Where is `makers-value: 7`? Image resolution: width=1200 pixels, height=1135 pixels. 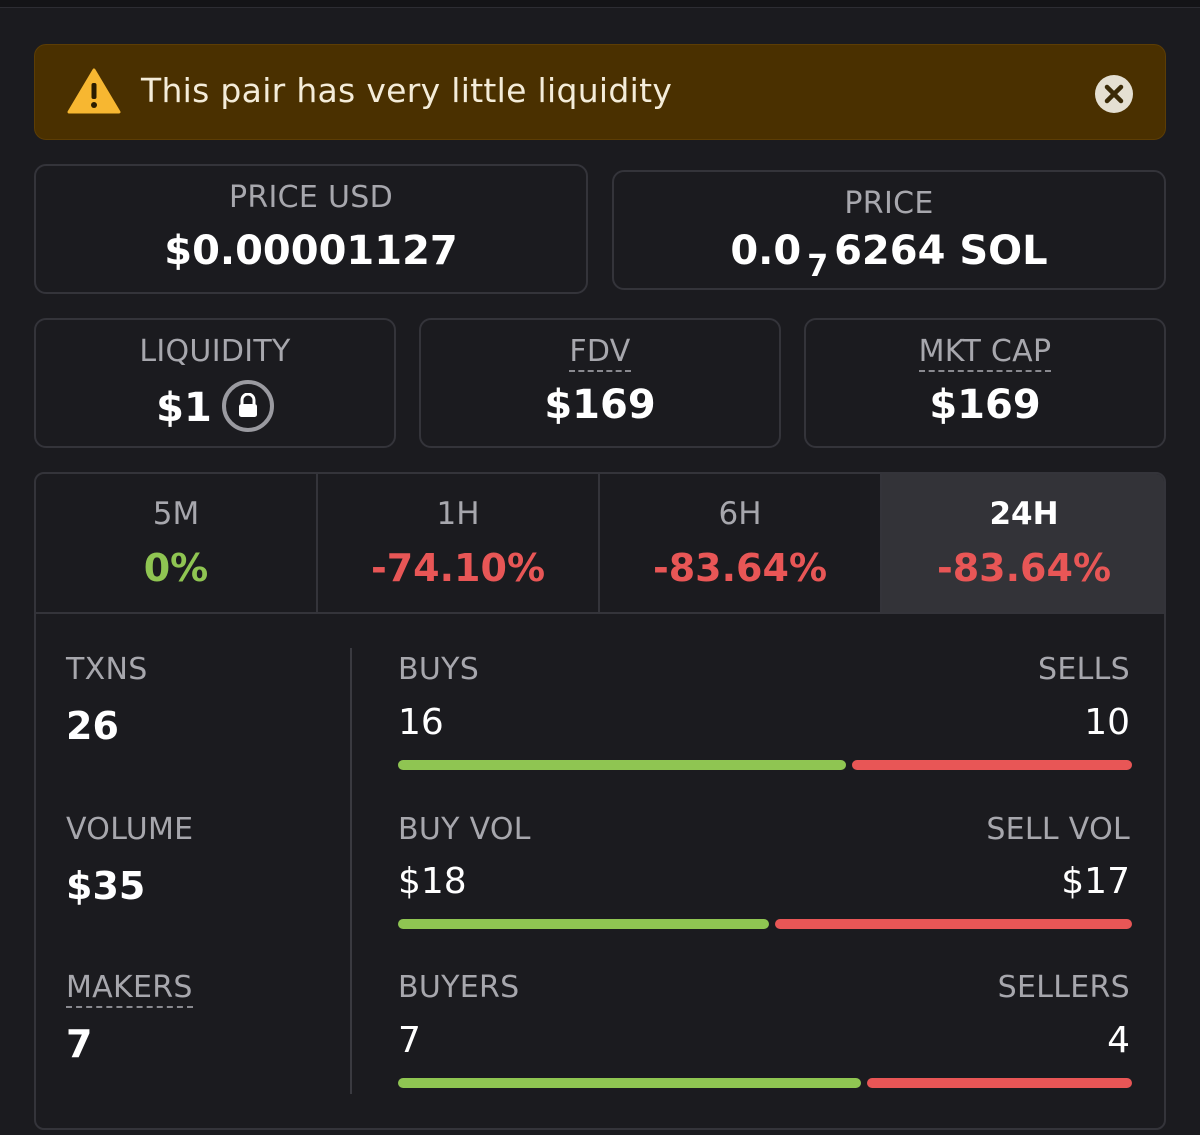 makers-value: 7 is located at coordinates (79, 1044).